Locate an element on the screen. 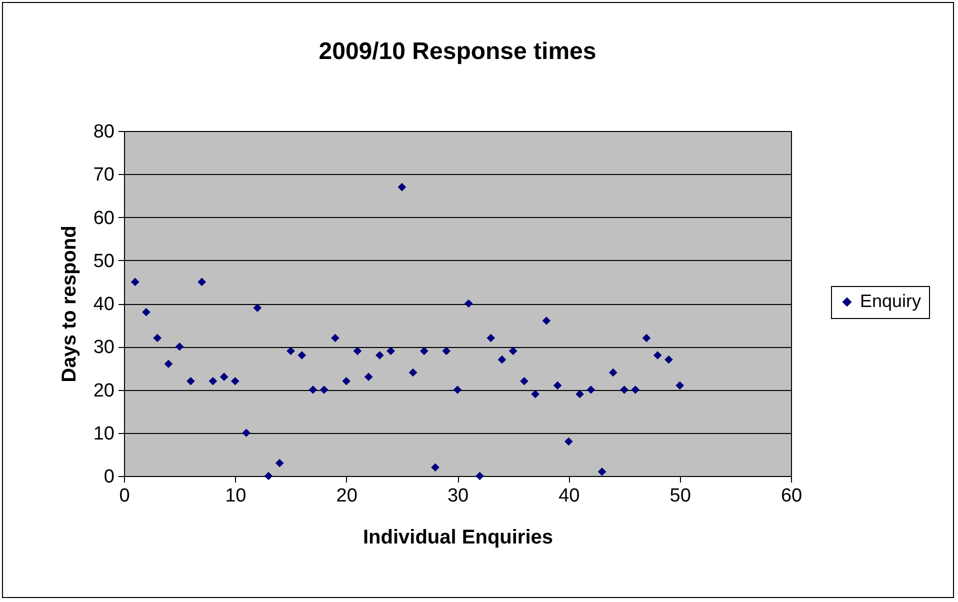  legend-label: Enquiry is located at coordinates (891, 301).